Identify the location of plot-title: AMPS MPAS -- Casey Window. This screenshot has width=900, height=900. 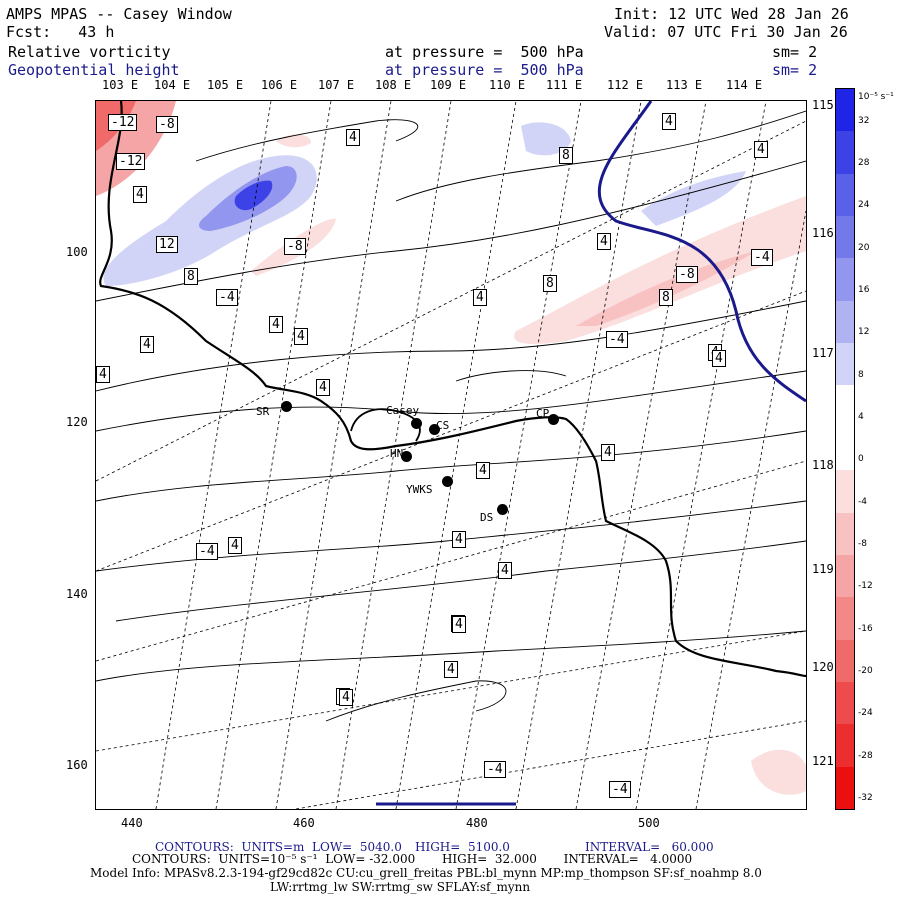
(119, 14).